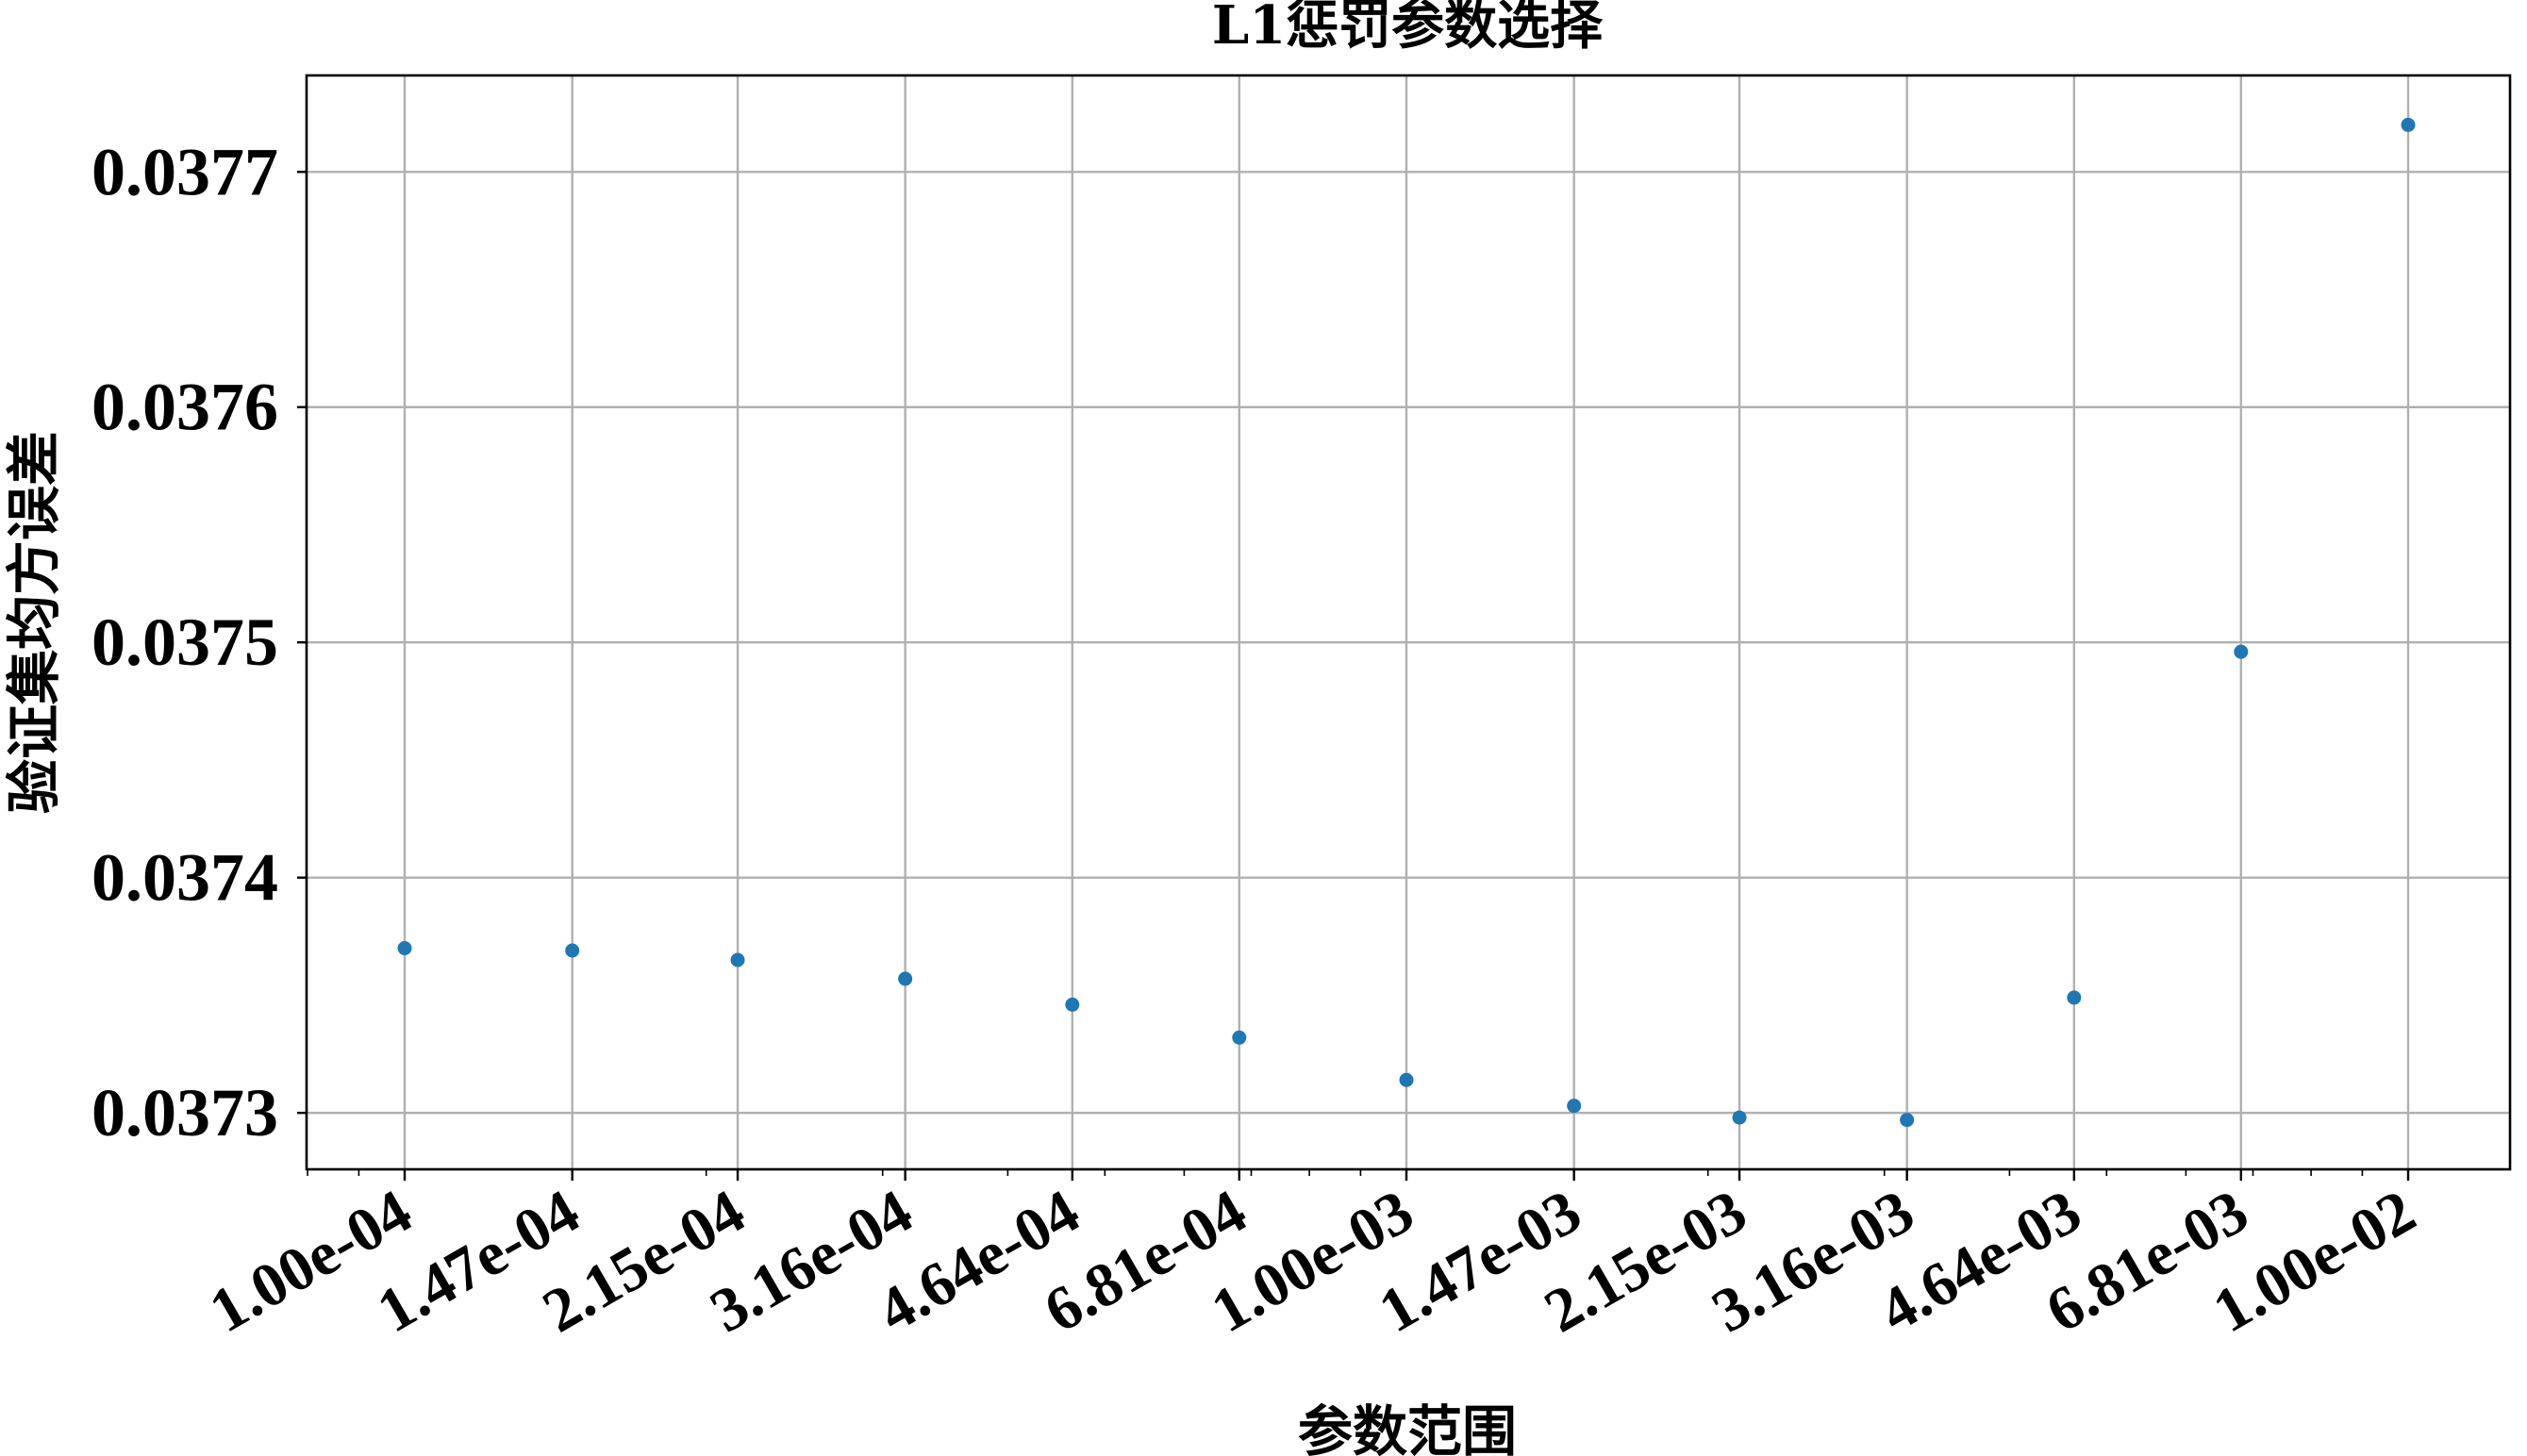 The height and width of the screenshot is (1456, 2527). Describe the element at coordinates (184, 878) in the screenshot. I see `y-tick-label: 0.0374` at that location.